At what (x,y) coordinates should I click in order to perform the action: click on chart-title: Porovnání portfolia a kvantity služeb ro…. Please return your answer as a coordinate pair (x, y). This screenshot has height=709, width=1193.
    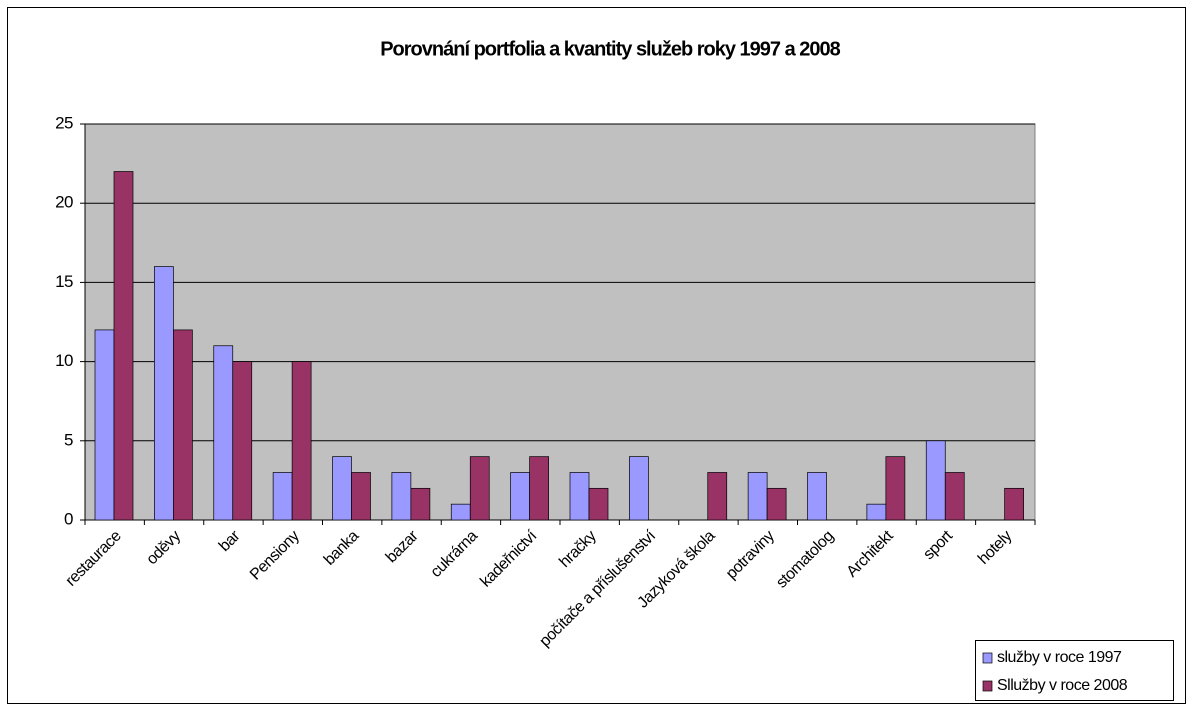
    Looking at the image, I should click on (610, 49).